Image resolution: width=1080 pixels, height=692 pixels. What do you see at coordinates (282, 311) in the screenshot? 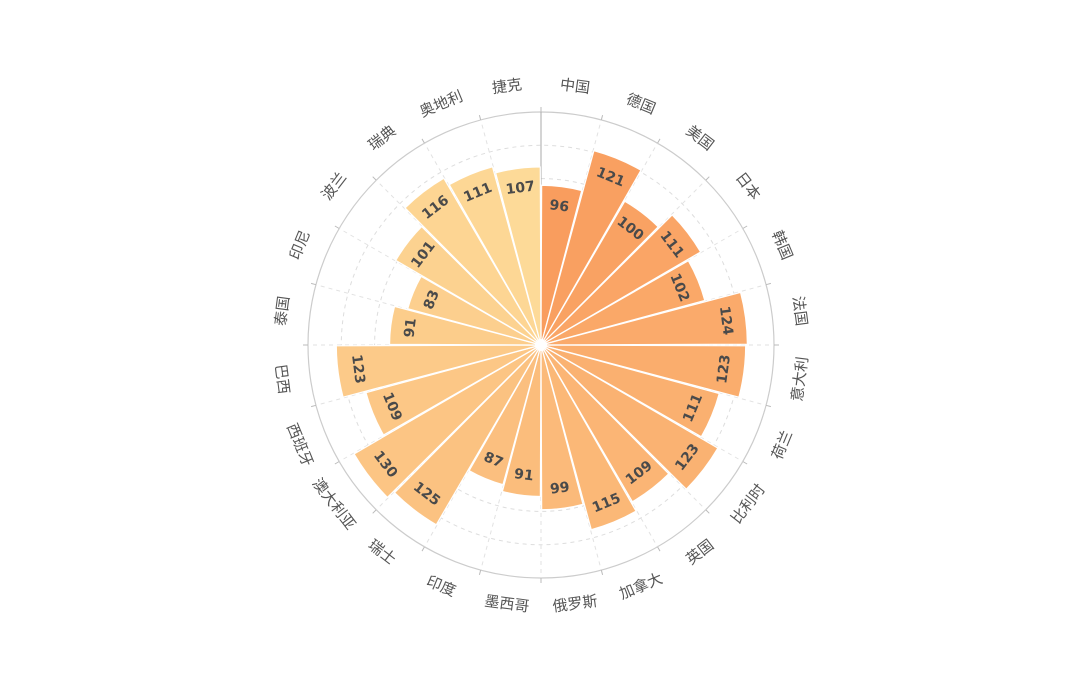
I see `category-label: 泰国` at bounding box center [282, 311].